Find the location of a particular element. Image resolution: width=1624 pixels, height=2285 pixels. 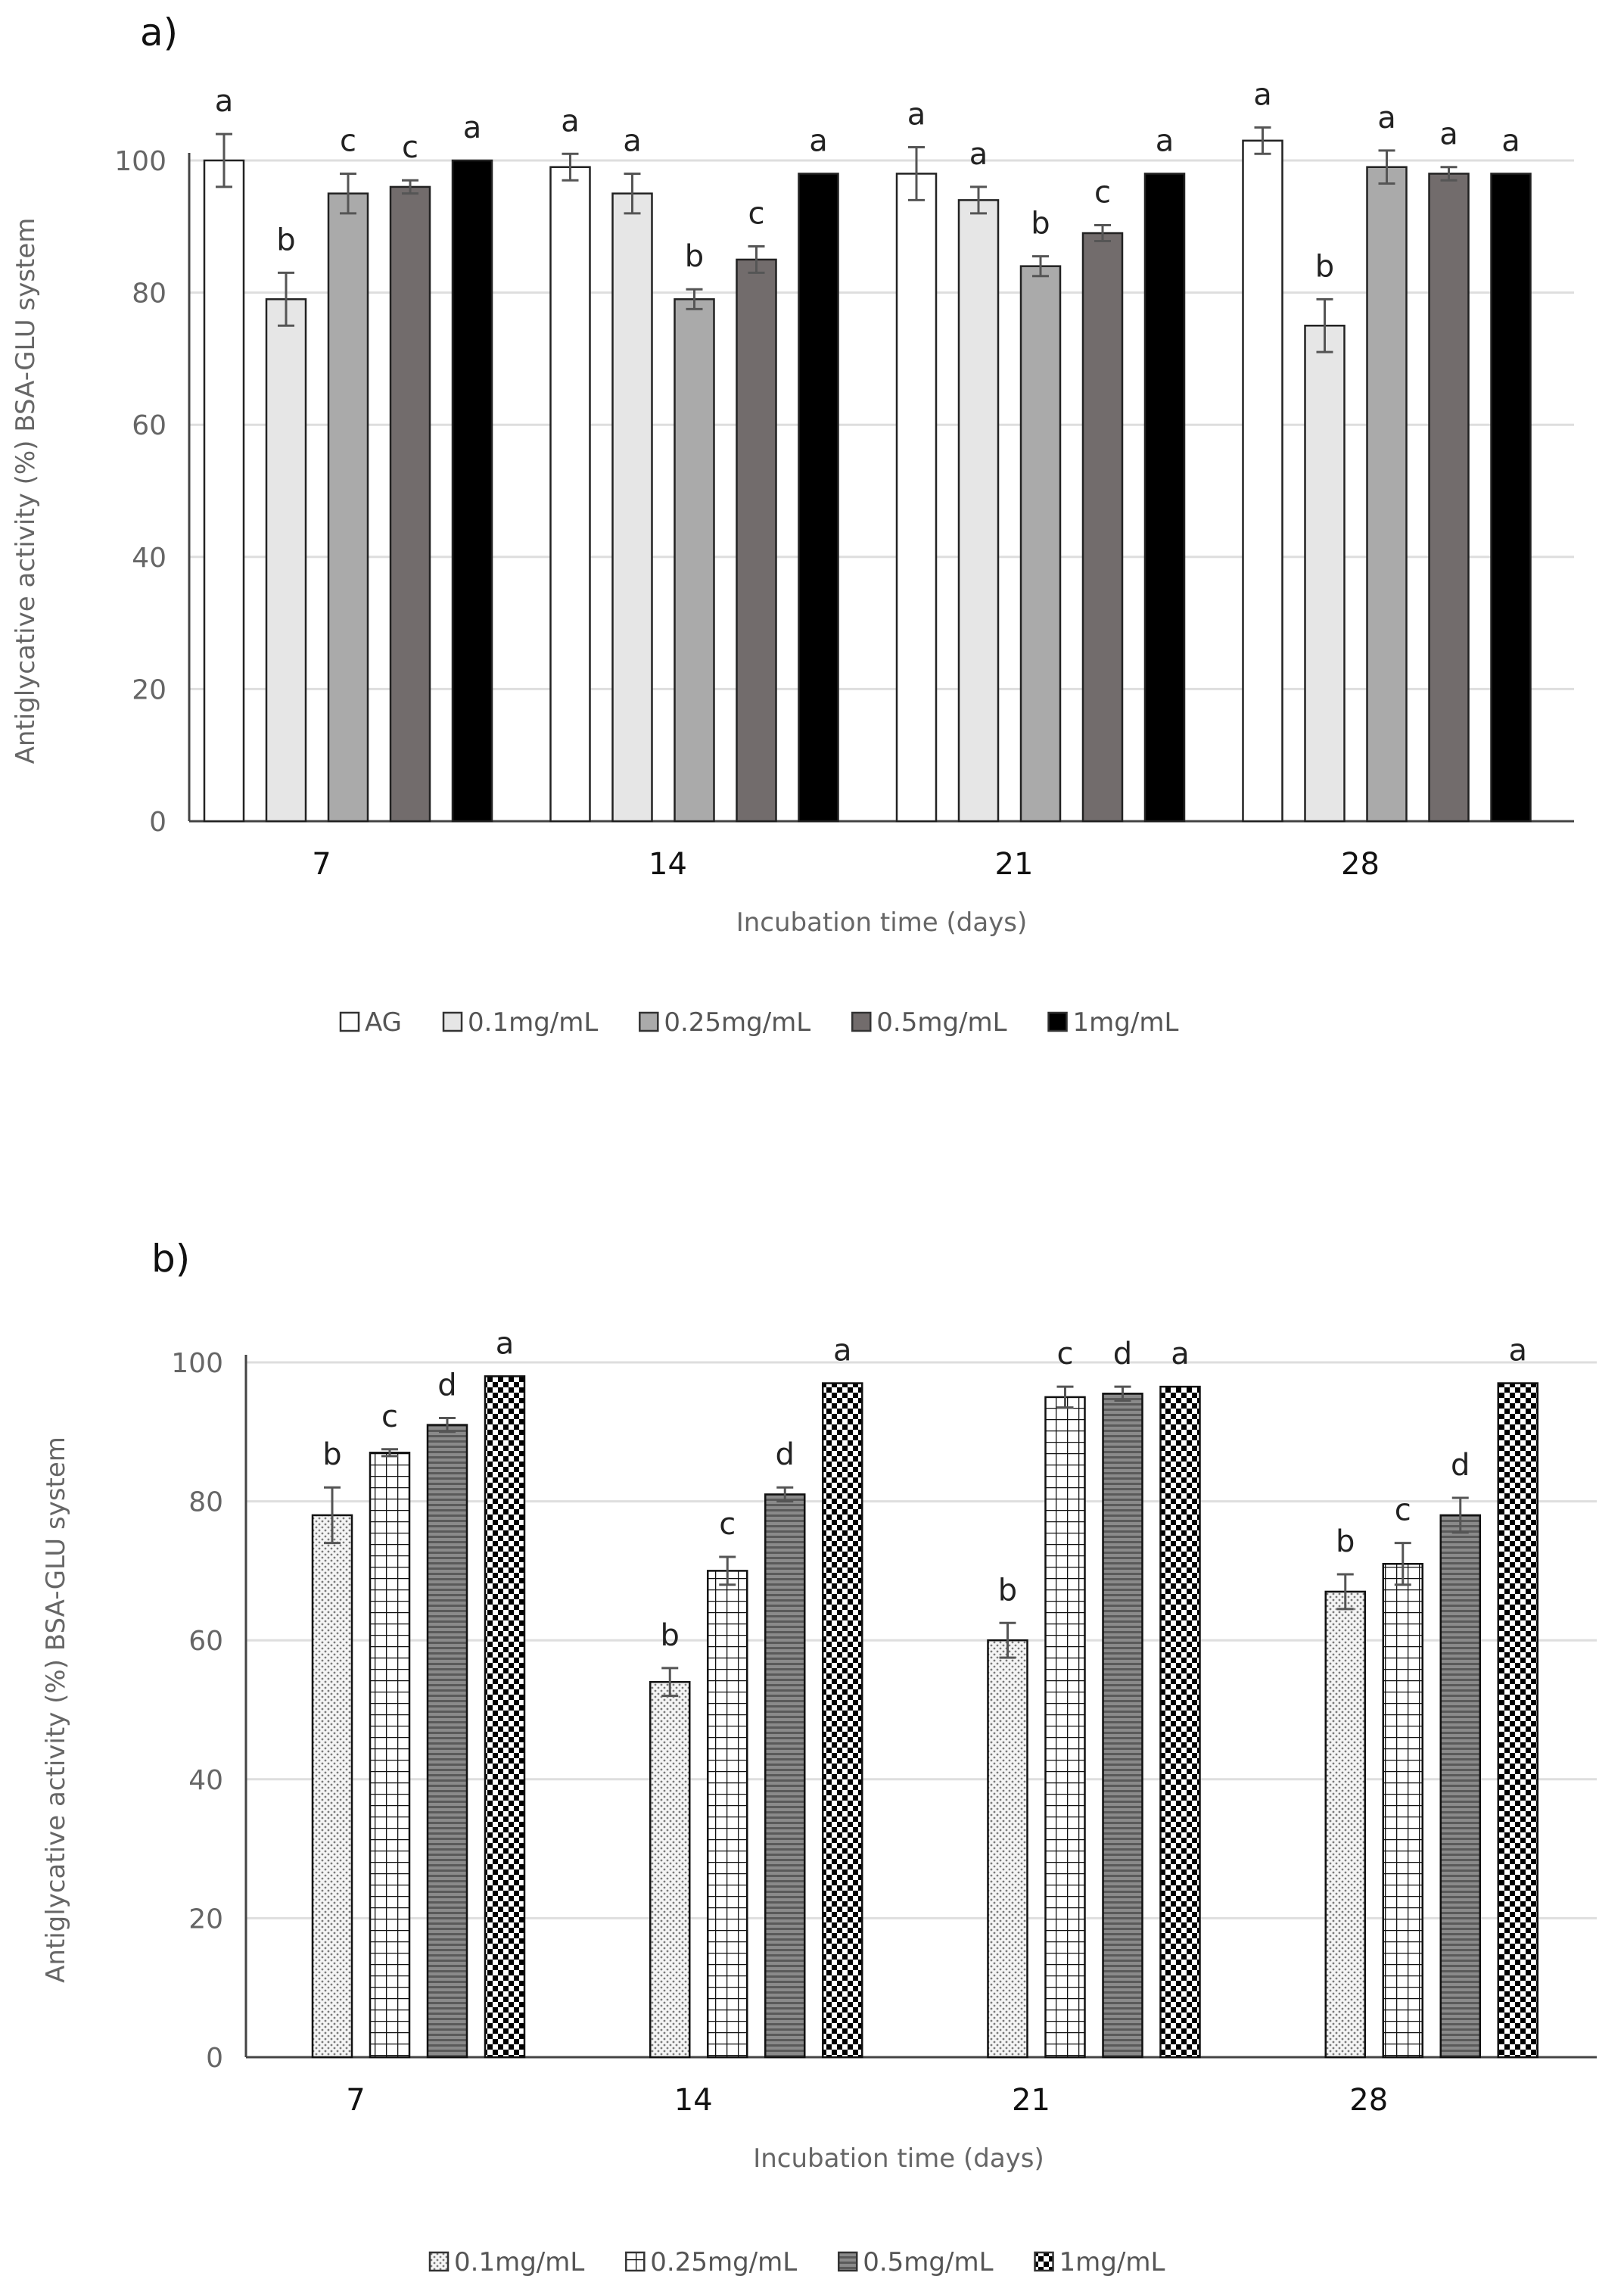

y-tick-label: 100 is located at coordinates (140, 162).